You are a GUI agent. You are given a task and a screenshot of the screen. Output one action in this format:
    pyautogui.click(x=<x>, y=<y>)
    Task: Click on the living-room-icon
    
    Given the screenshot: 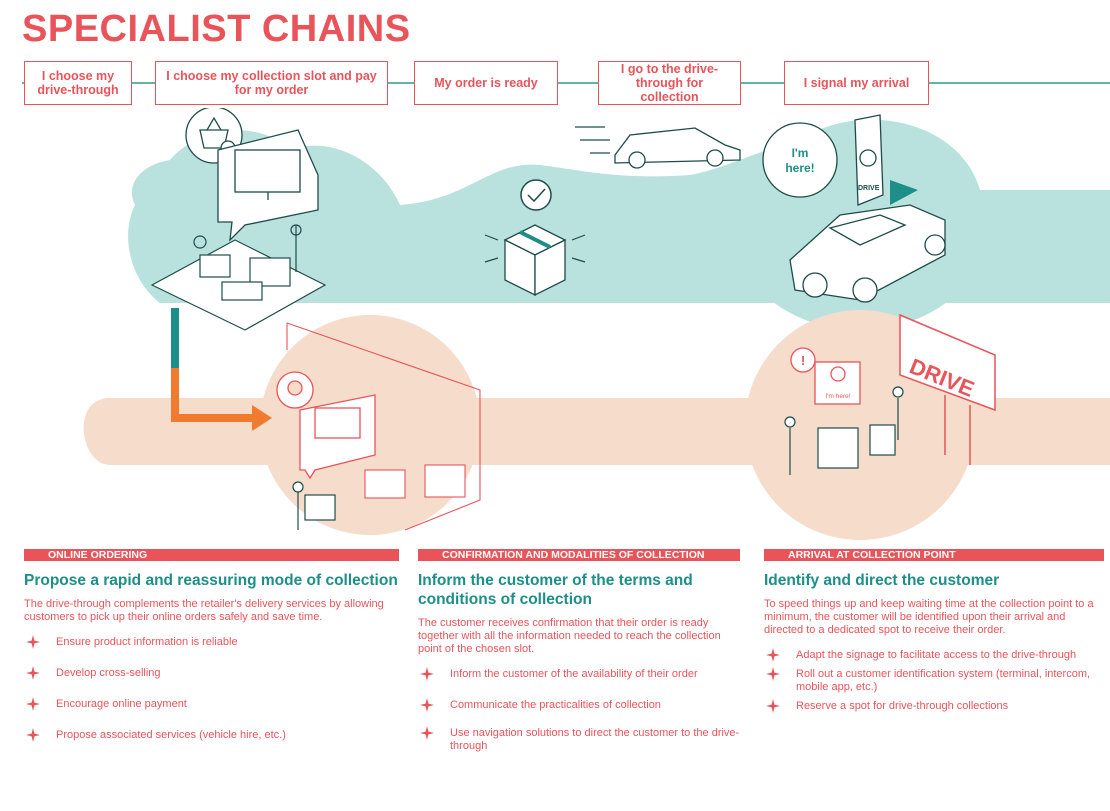 What is the action you would take?
    pyautogui.click(x=238, y=277)
    